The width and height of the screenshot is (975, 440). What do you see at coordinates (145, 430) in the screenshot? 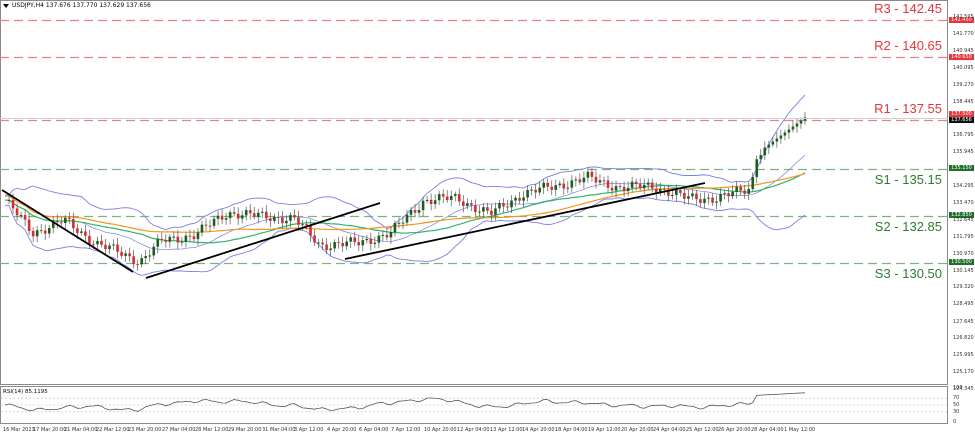
I see `time-axis-tick: 23 Mar 20:00` at bounding box center [145, 430].